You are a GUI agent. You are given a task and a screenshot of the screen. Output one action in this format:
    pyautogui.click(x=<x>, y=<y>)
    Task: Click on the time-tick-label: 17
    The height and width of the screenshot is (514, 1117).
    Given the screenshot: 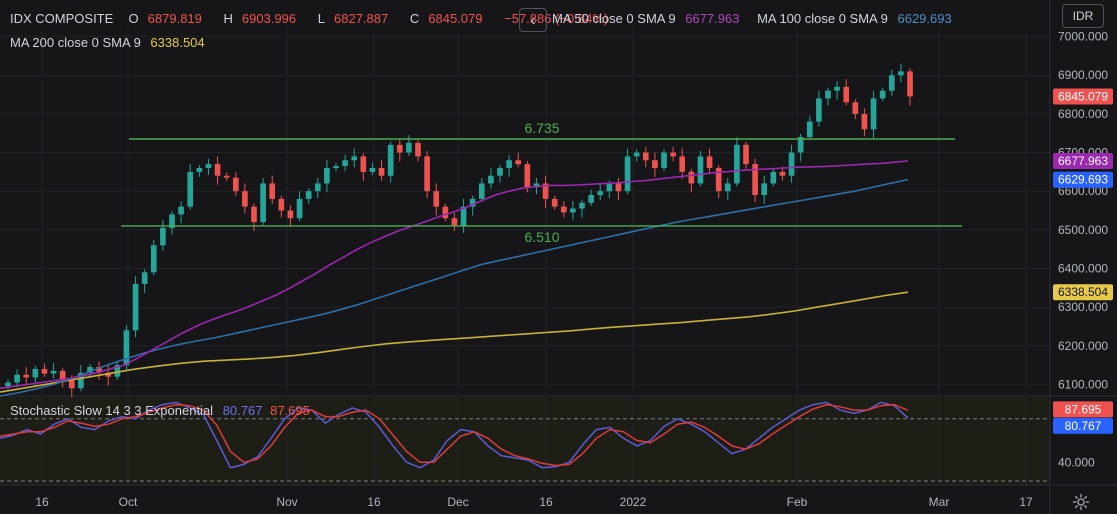 What is the action you would take?
    pyautogui.click(x=1026, y=502)
    